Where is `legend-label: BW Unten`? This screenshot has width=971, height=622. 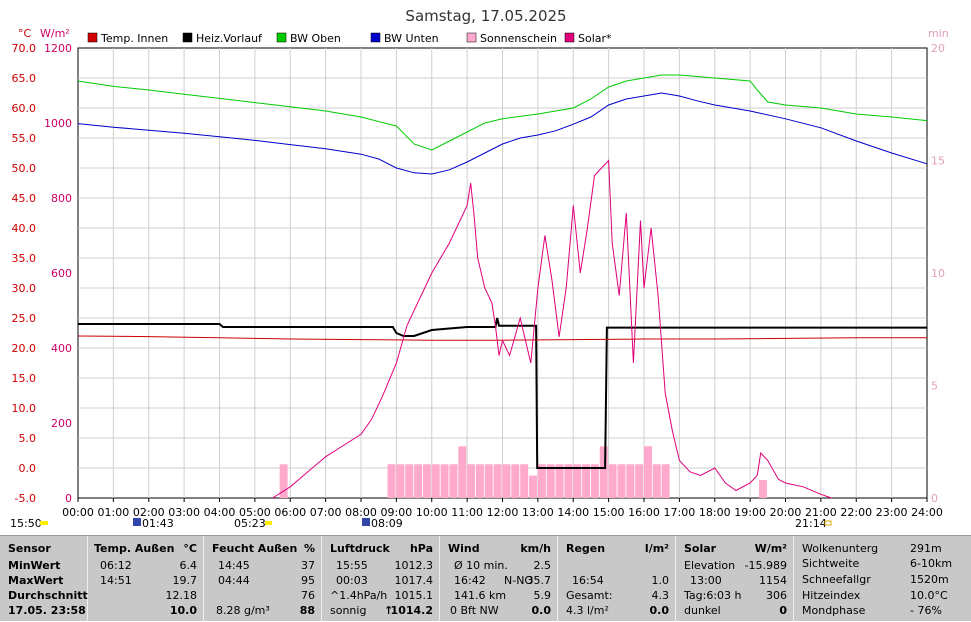
legend-label: BW Unten is located at coordinates (411, 38).